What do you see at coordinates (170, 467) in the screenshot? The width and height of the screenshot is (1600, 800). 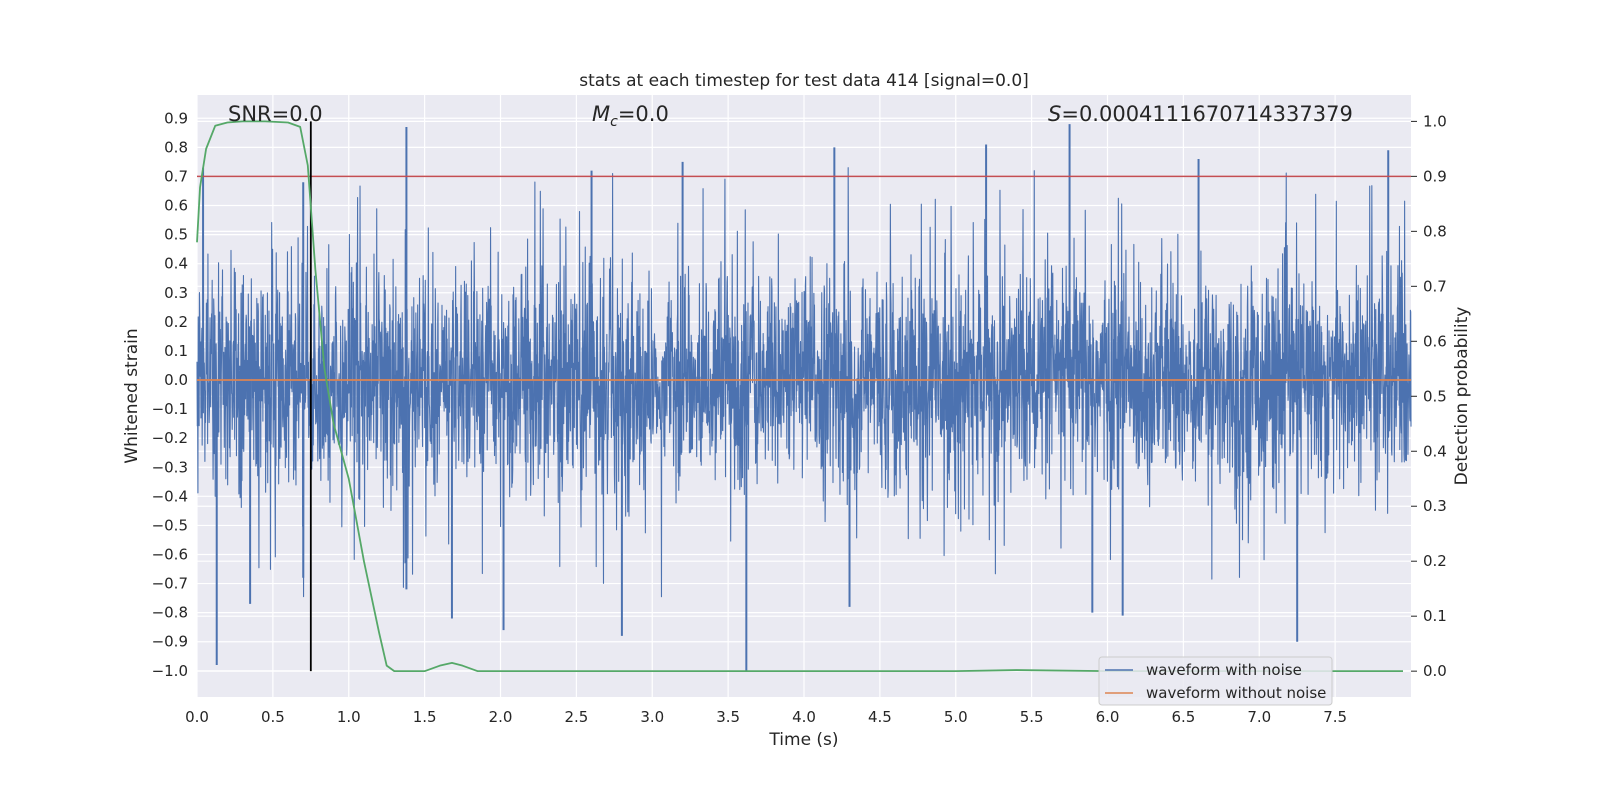 I see `y-tick-label: −0.3` at bounding box center [170, 467].